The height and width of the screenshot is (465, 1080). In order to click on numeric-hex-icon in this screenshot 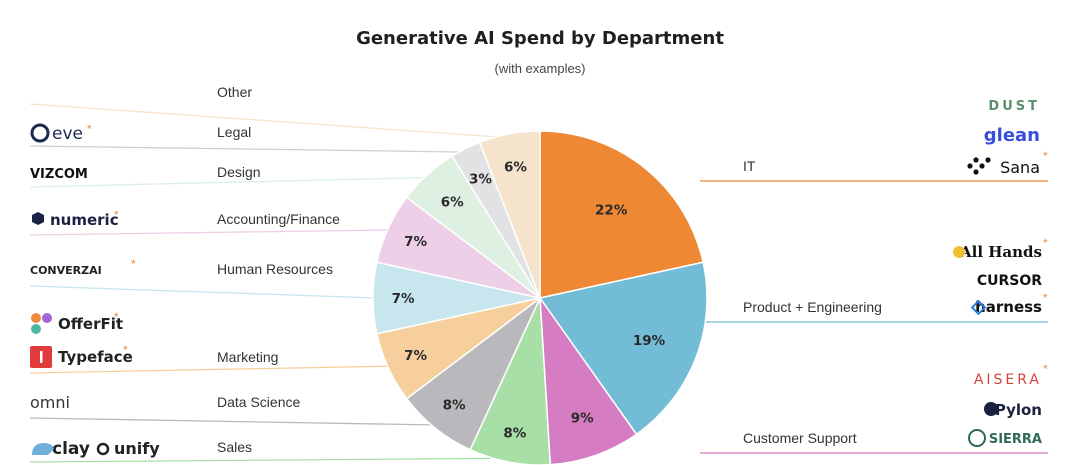, I will do `click(38, 218)`.